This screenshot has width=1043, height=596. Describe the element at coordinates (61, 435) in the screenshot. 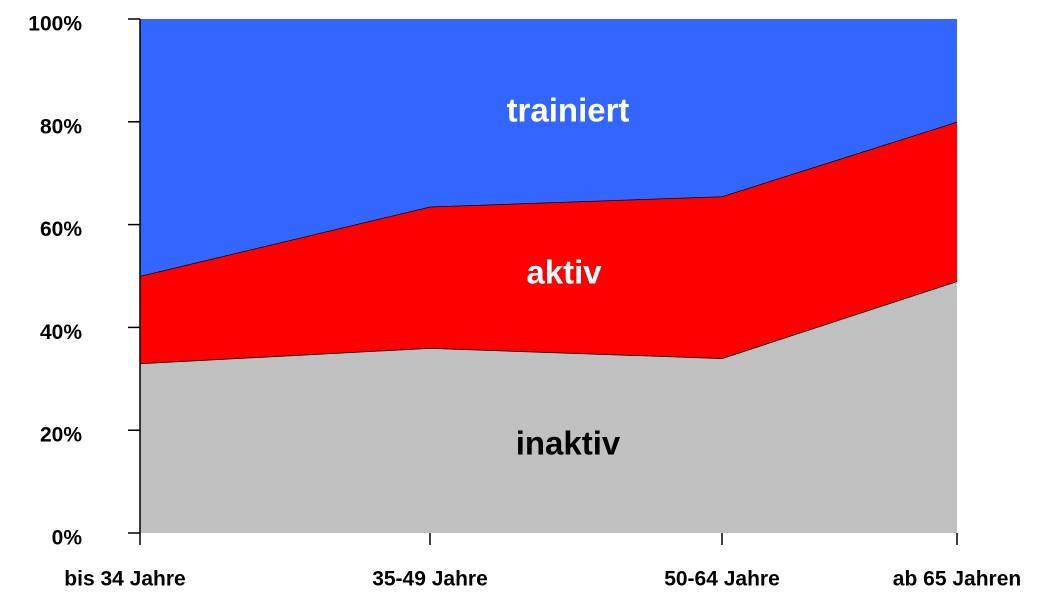

I see `y-tick-label: 20%` at that location.